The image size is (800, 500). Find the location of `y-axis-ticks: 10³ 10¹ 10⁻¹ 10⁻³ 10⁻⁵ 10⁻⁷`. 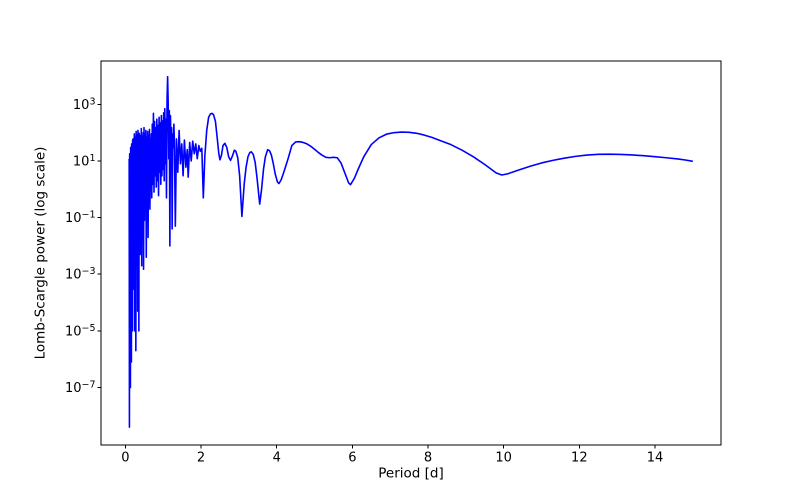

y-axis-ticks: 10³ 10¹ 10⁻¹ 10⁻³ 10⁻⁵ 10⁻⁷ is located at coordinates (83, 246).